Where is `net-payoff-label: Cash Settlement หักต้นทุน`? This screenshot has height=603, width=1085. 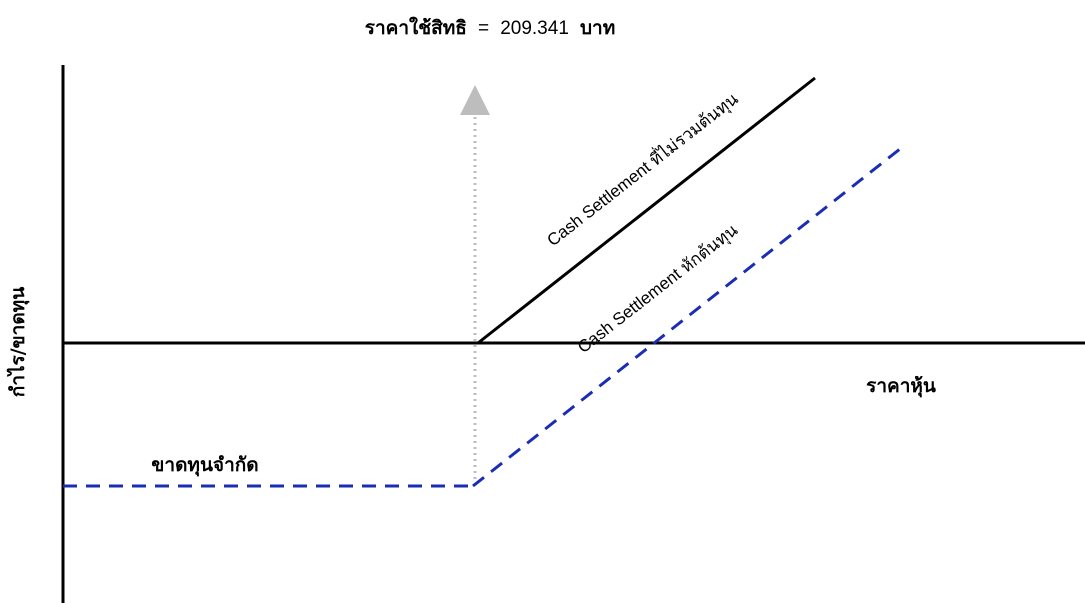 net-payoff-label: Cash Settlement หักต้นทุน is located at coordinates (658, 289).